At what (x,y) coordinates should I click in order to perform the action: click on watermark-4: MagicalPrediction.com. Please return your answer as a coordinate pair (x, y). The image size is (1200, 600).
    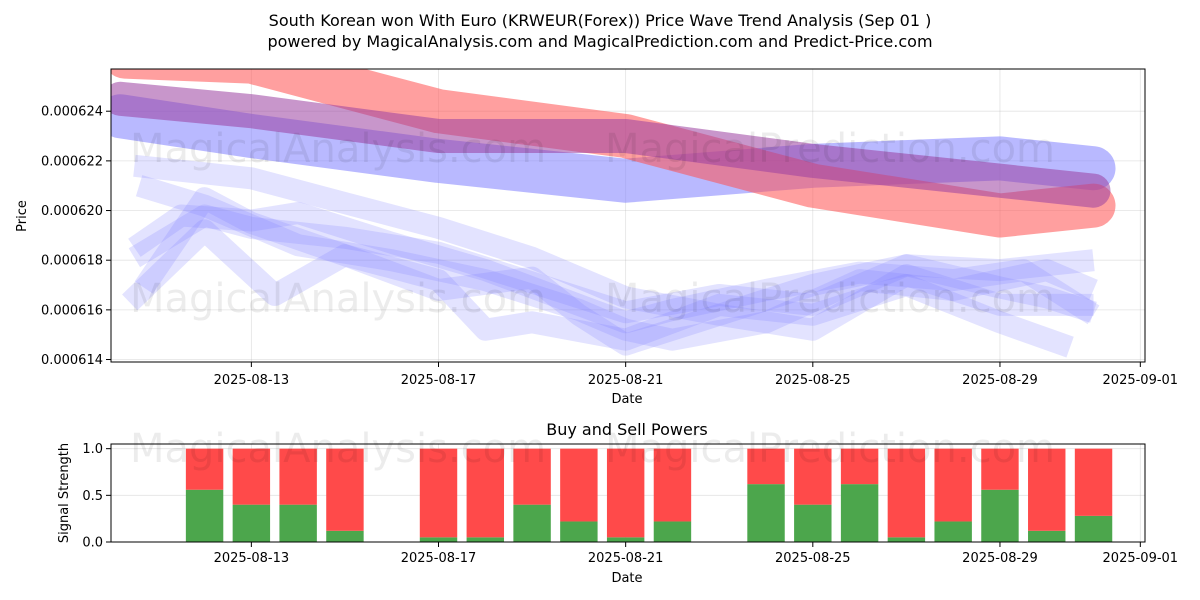
    Looking at the image, I should click on (830, 299).